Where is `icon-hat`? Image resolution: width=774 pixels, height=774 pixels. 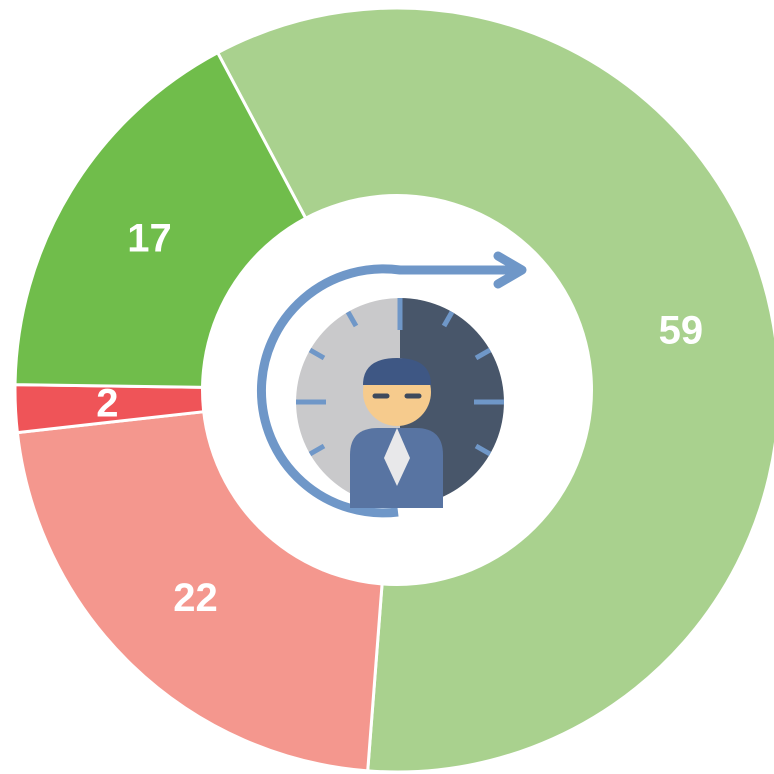
icon-hat is located at coordinates (397, 371).